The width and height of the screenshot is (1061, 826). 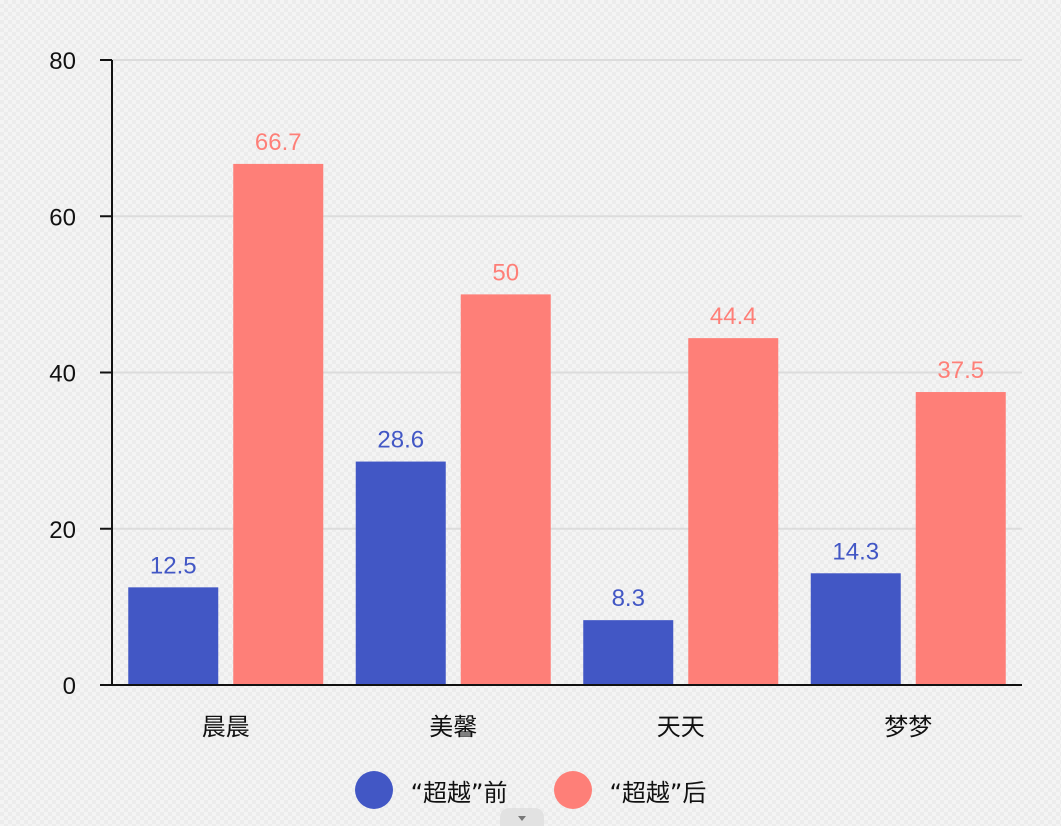 What do you see at coordinates (453, 727) in the screenshot?
I see `x-tick-label: 美馨` at bounding box center [453, 727].